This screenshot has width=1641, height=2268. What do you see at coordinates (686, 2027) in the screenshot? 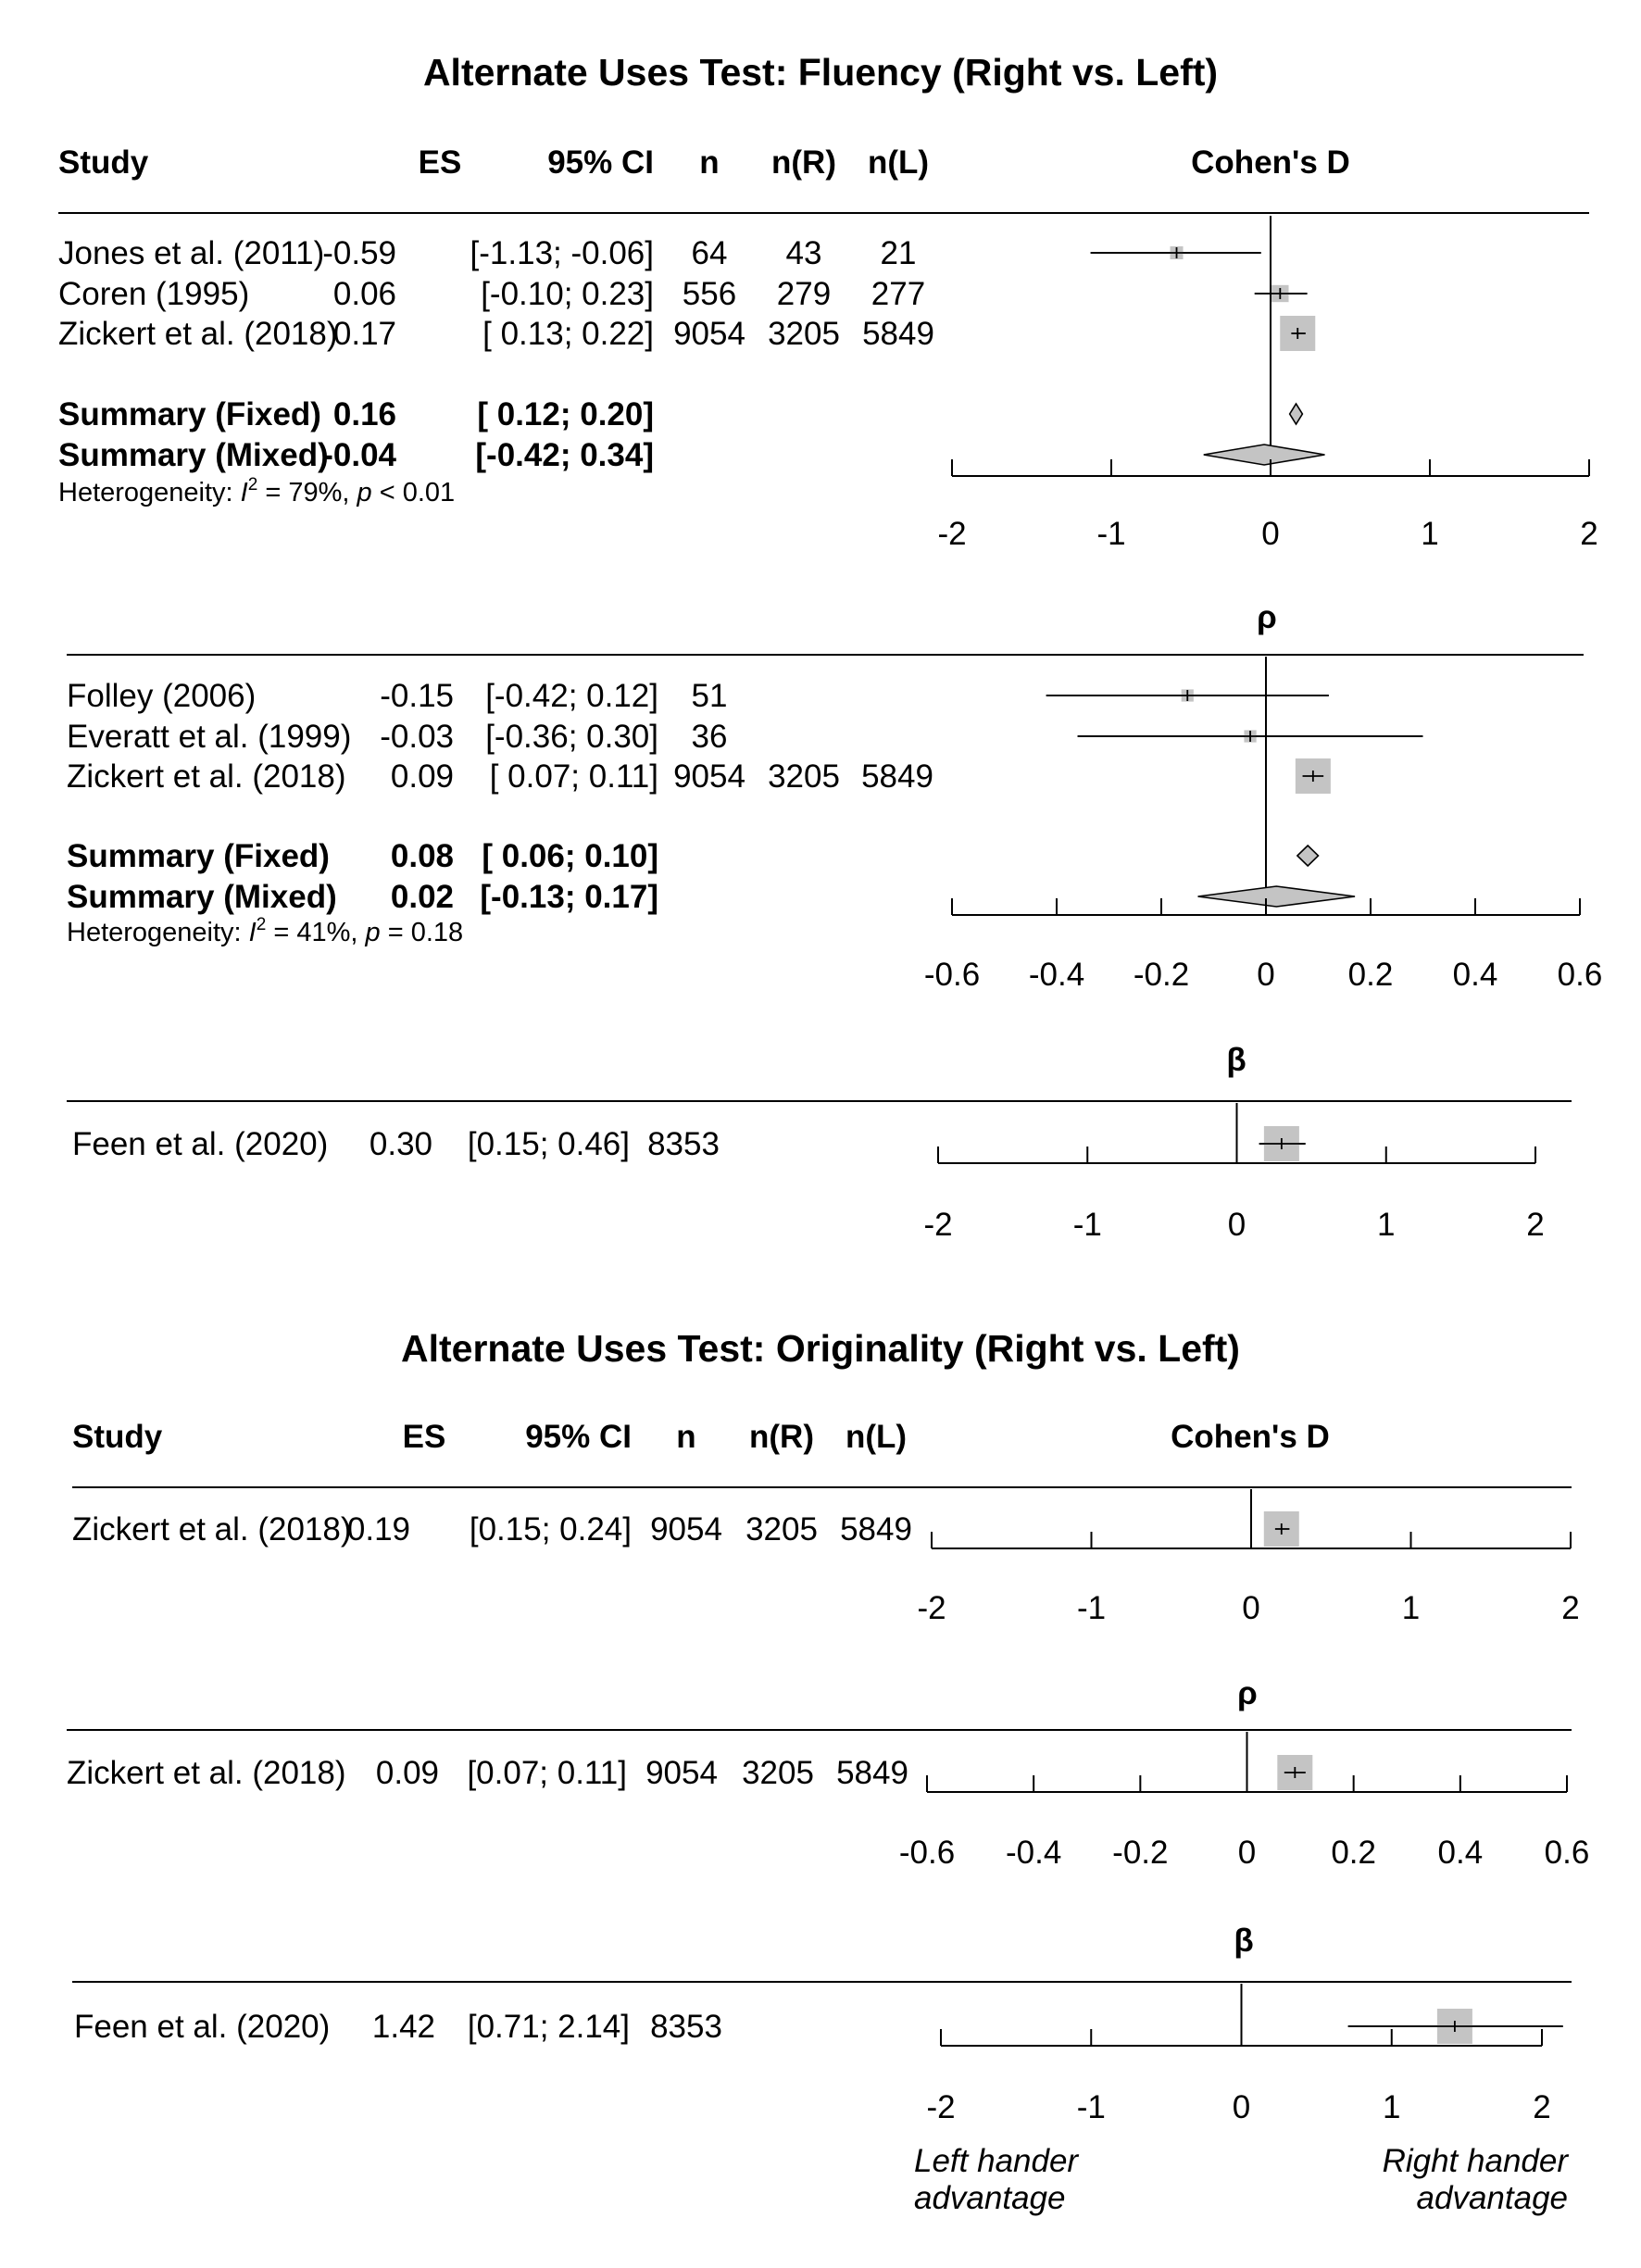
I see `n-label: 8353` at bounding box center [686, 2027].